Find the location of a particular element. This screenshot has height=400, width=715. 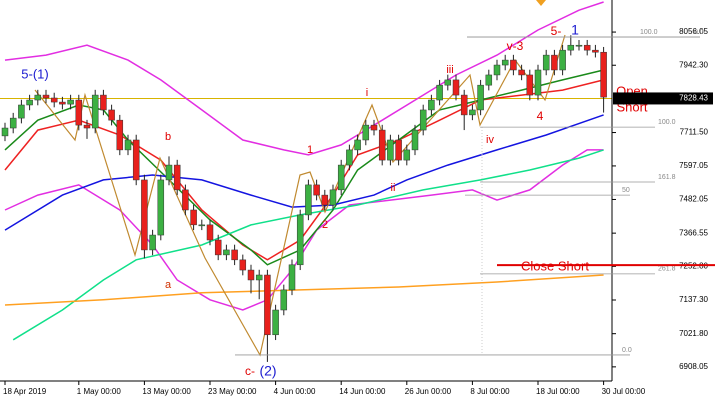

y-tick-label: 7137.30 is located at coordinates (693, 299).